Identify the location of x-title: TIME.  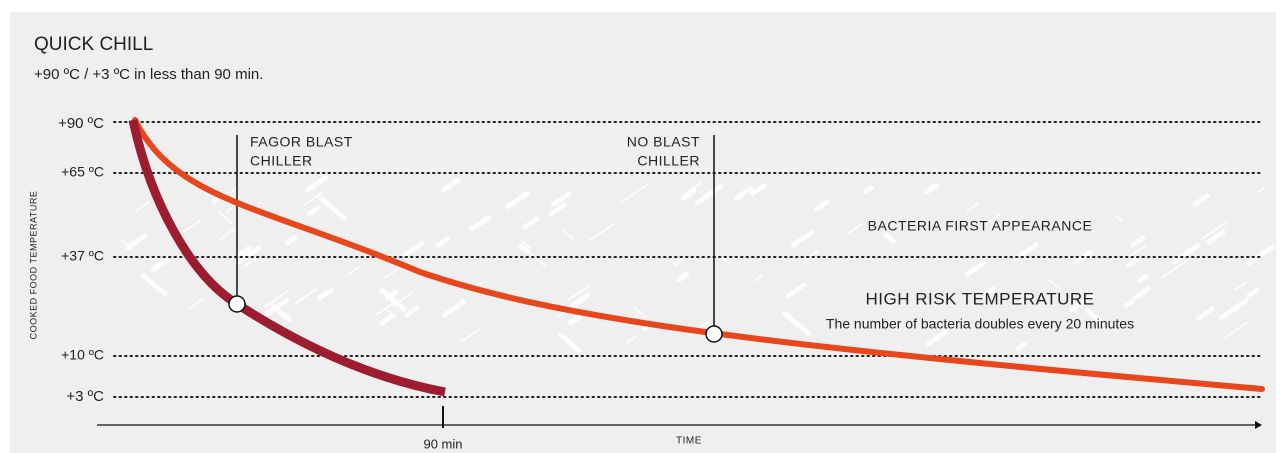
(689, 441).